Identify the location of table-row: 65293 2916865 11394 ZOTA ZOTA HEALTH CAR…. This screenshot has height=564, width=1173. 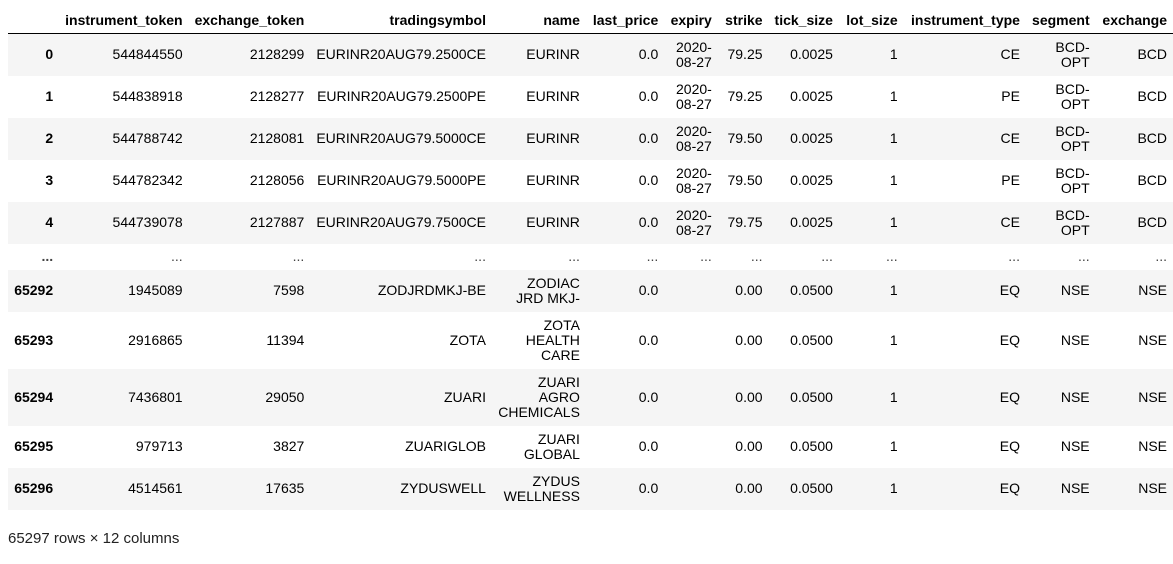
(590, 340).